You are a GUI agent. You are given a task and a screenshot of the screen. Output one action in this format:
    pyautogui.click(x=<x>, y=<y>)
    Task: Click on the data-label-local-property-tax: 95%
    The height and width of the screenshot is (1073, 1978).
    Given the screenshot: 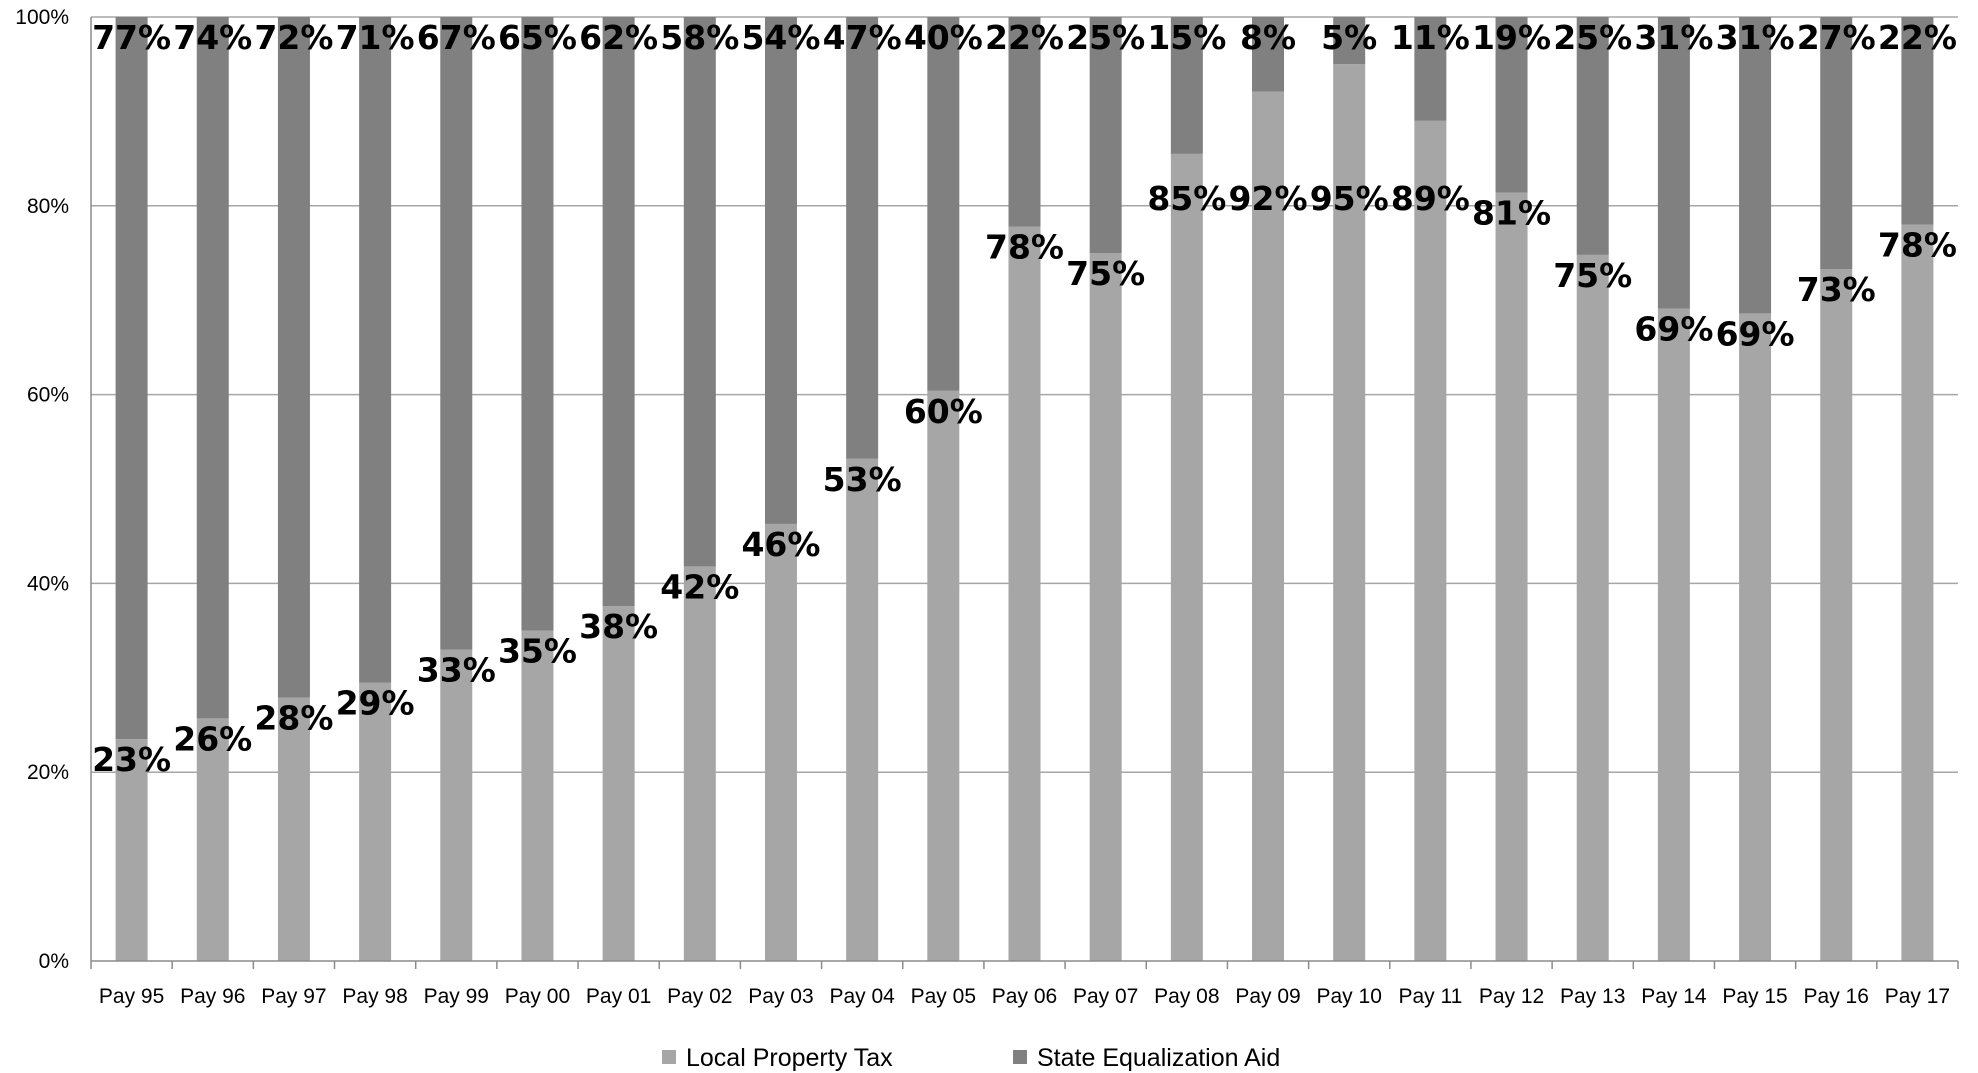 What is the action you would take?
    pyautogui.click(x=1349, y=198)
    